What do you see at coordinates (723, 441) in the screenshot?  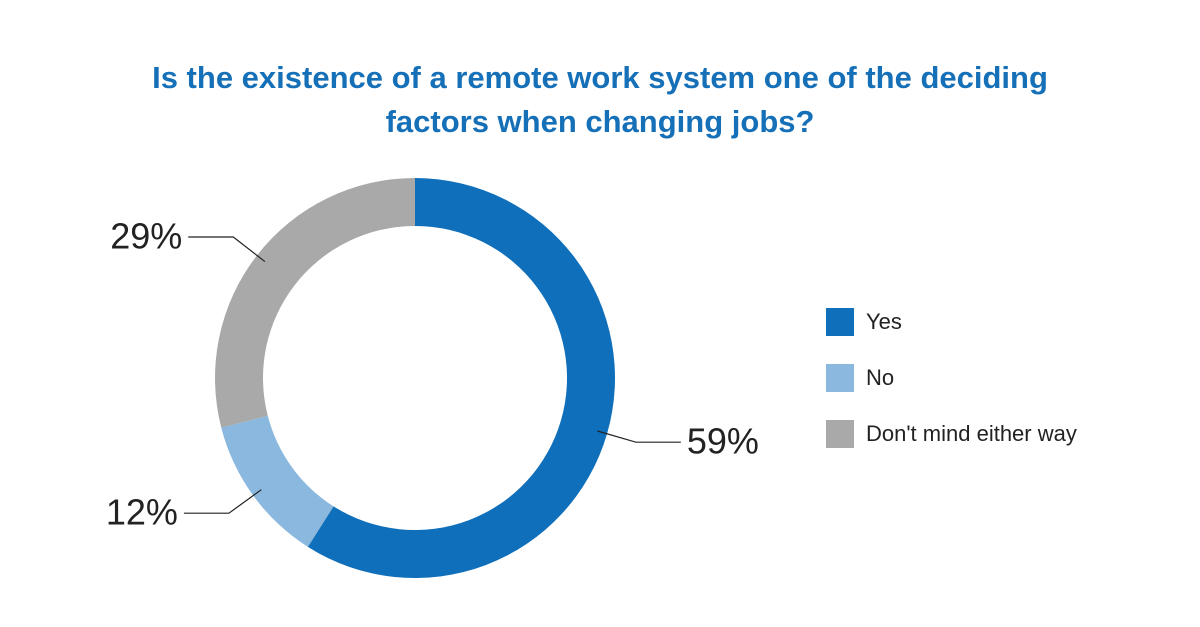 I see `data-label: 59%` at bounding box center [723, 441].